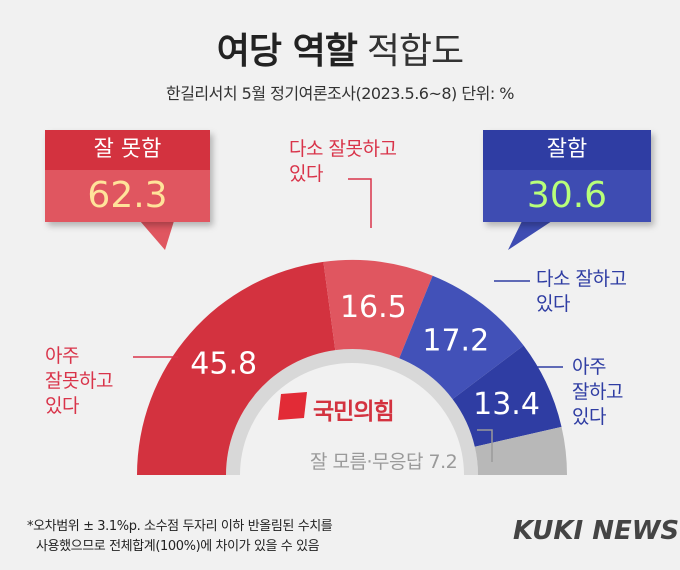  Describe the element at coordinates (415, 51) in the screenshot. I see `title-light: 적합도` at that location.